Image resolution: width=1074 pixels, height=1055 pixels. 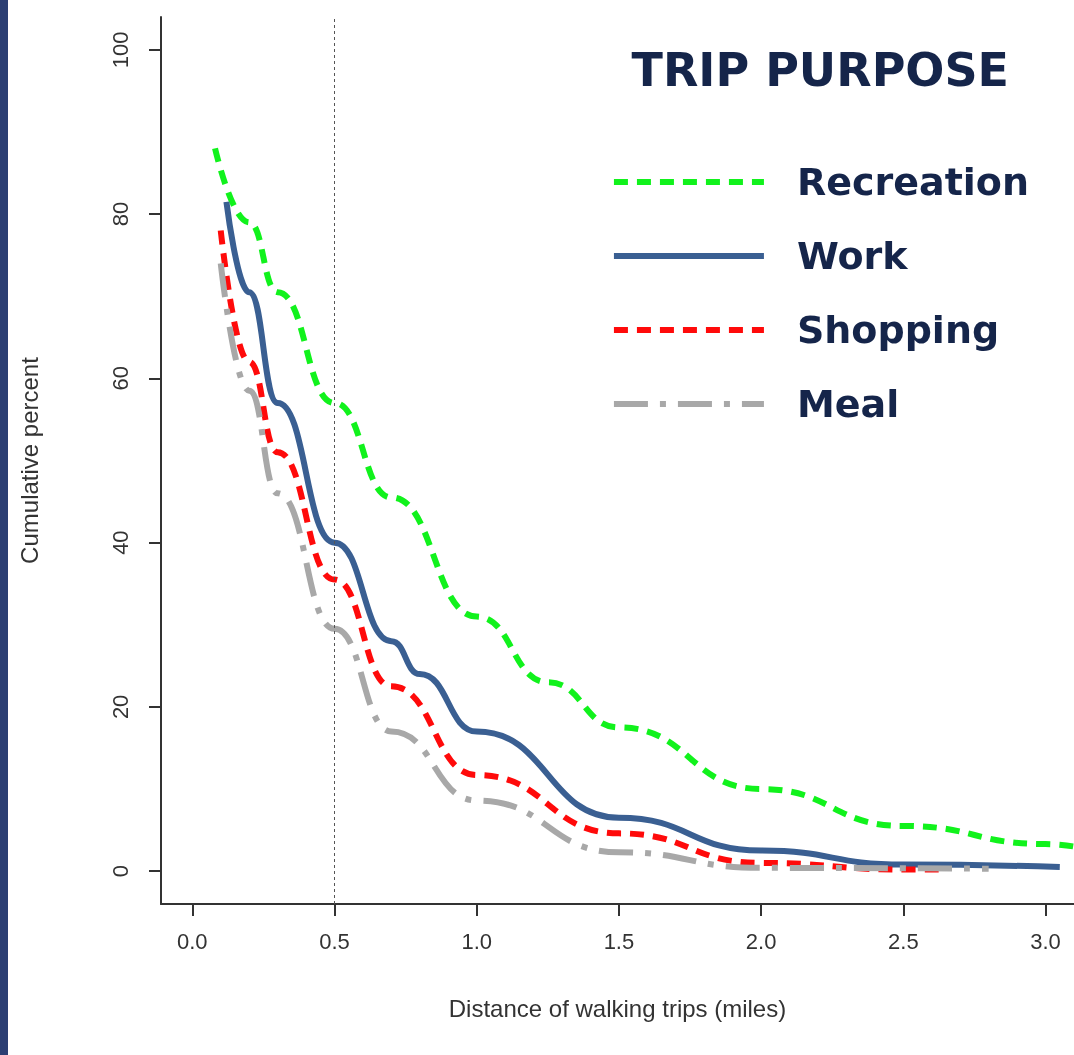 What do you see at coordinates (820, 70) in the screenshot?
I see `legend-title: TRIP PURPOSE` at bounding box center [820, 70].